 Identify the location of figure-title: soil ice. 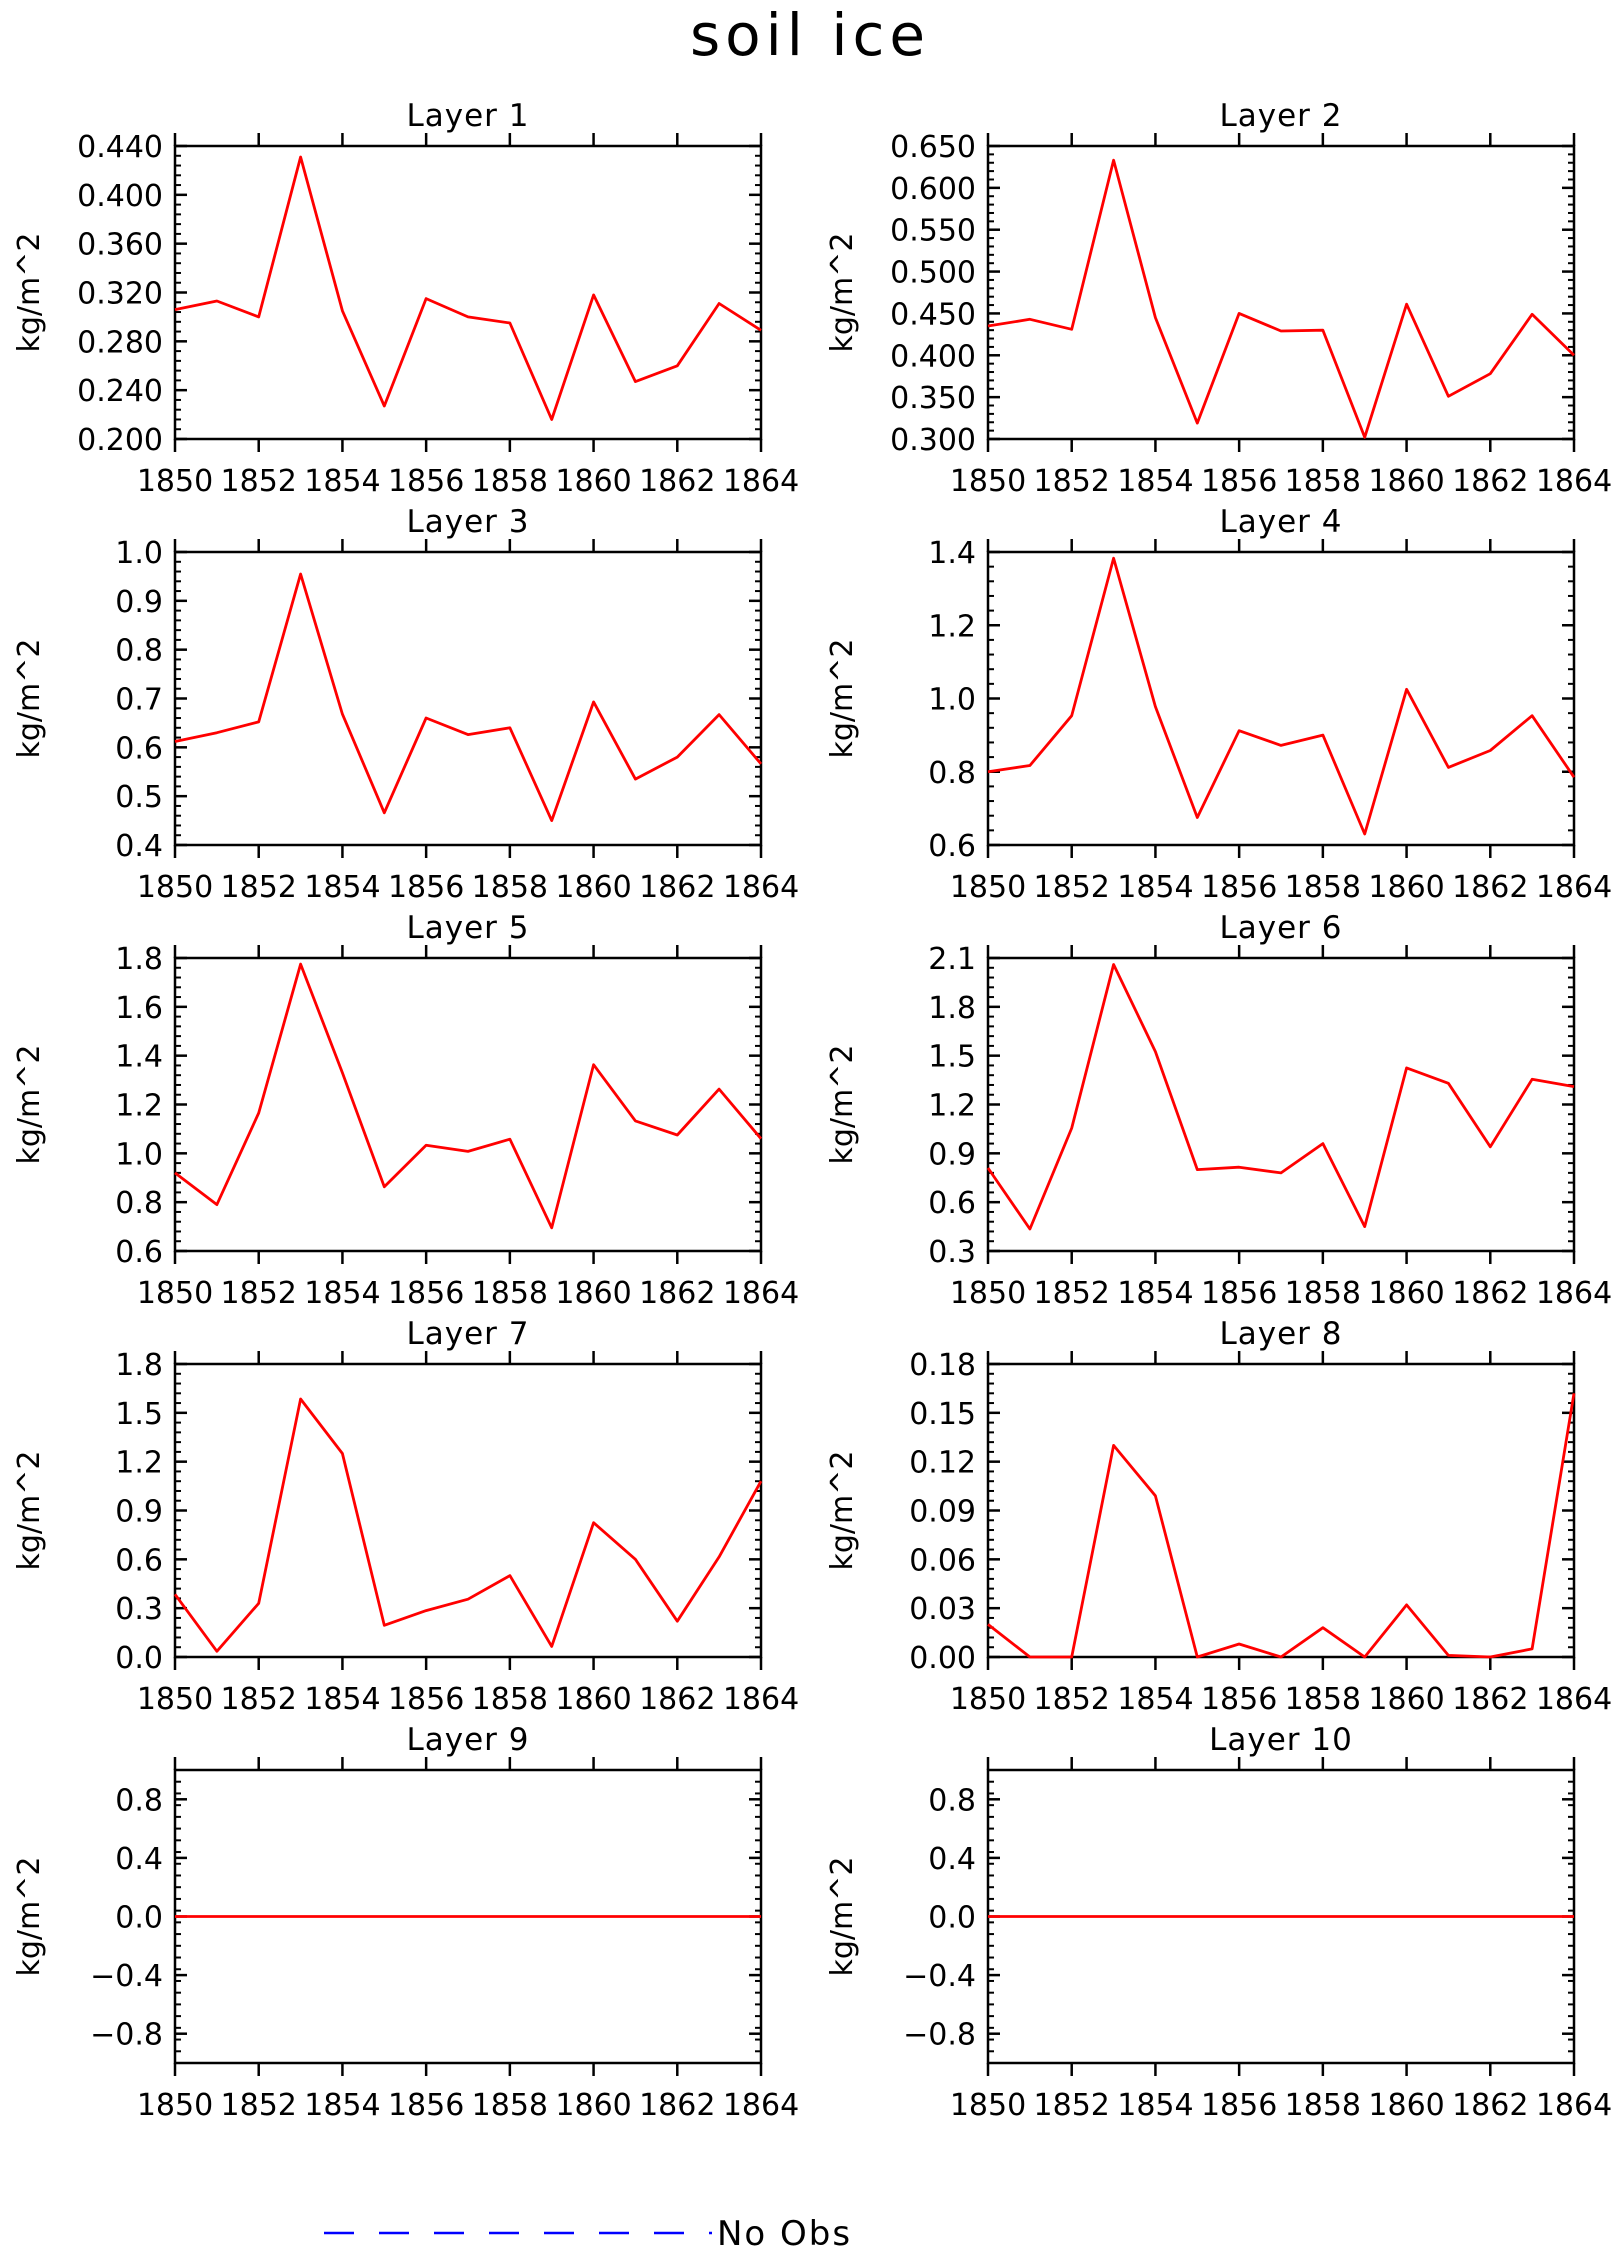
(810, 35).